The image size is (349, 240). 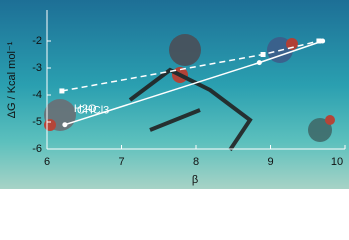 What do you see at coordinates (12, 79) in the screenshot?
I see `y-axis-label: ΔG / Kcal mol⁻¹` at bounding box center [12, 79].